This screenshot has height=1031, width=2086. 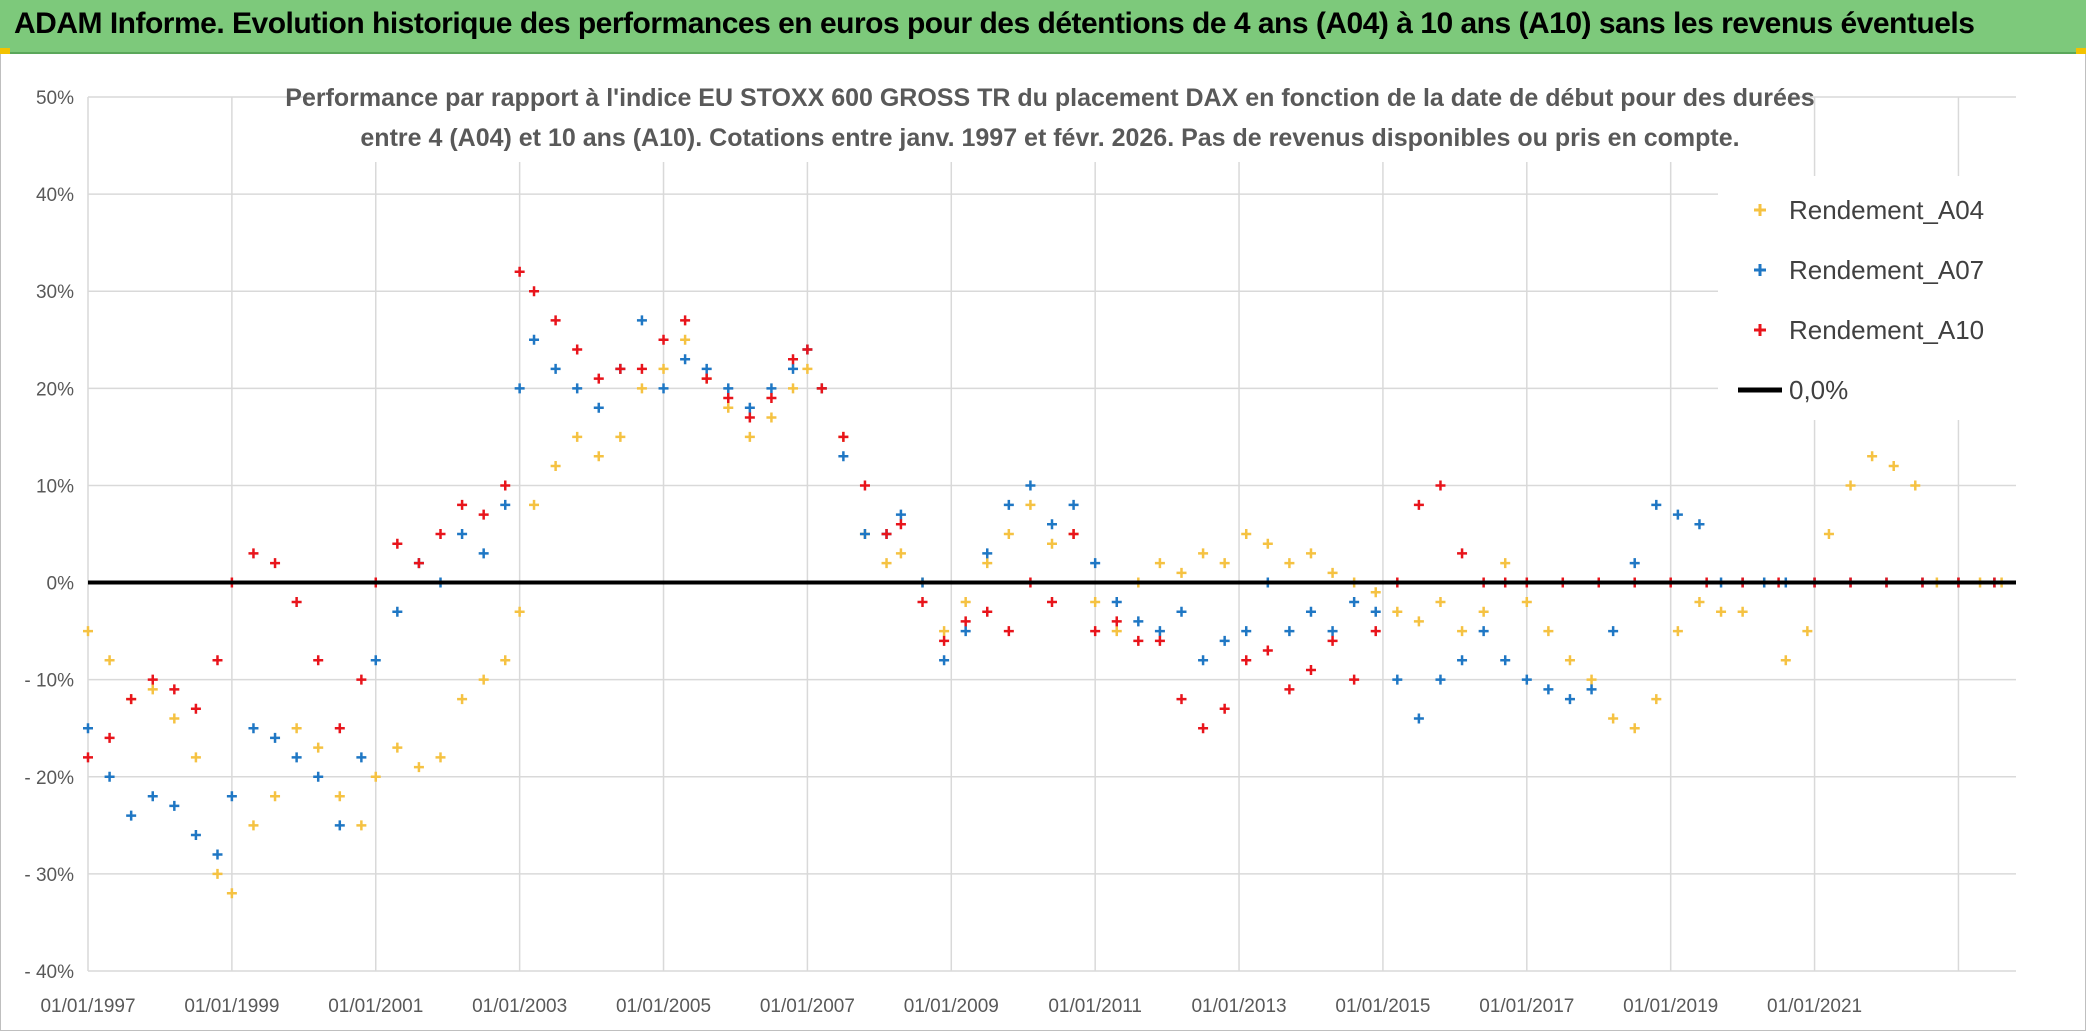 What do you see at coordinates (61, 584) in the screenshot?
I see `y-tick-label: 0%` at bounding box center [61, 584].